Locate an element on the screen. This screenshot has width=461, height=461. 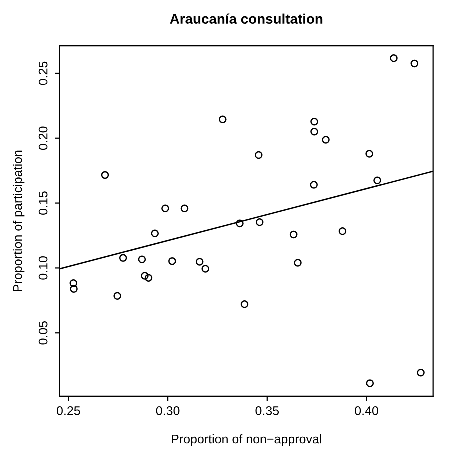
x-tick-label: 0.25 is located at coordinates (68, 411).